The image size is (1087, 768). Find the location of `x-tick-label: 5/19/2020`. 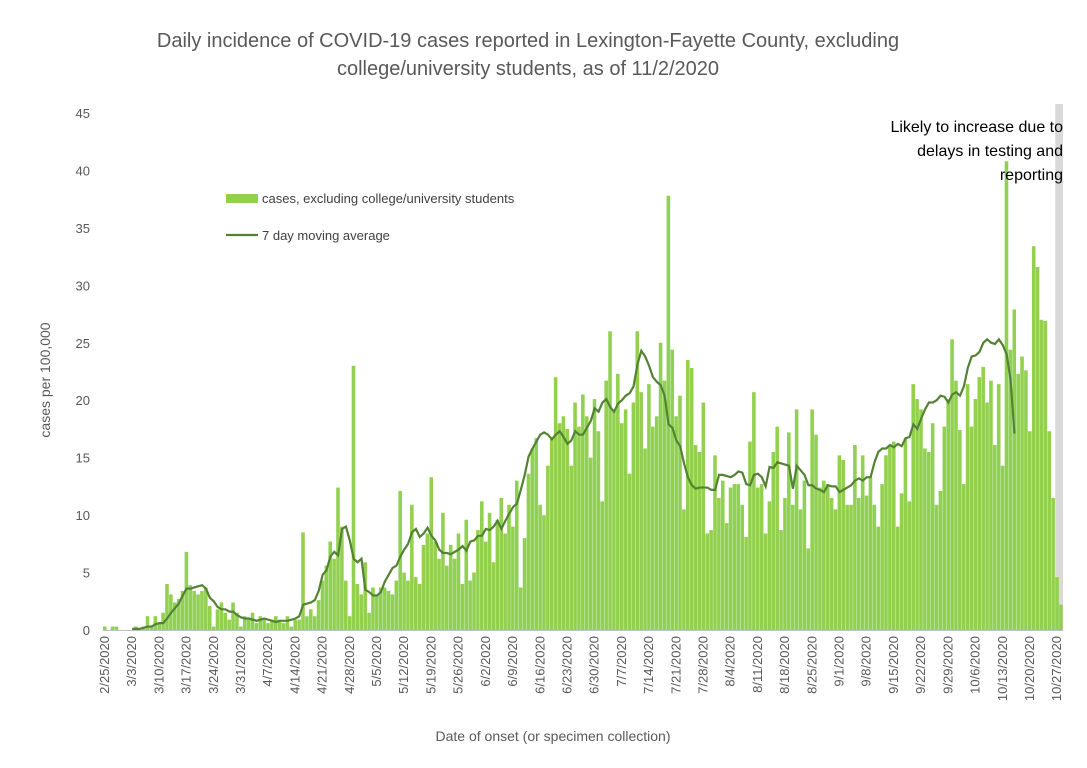

x-tick-label: 5/19/2020 is located at coordinates (430, 665).